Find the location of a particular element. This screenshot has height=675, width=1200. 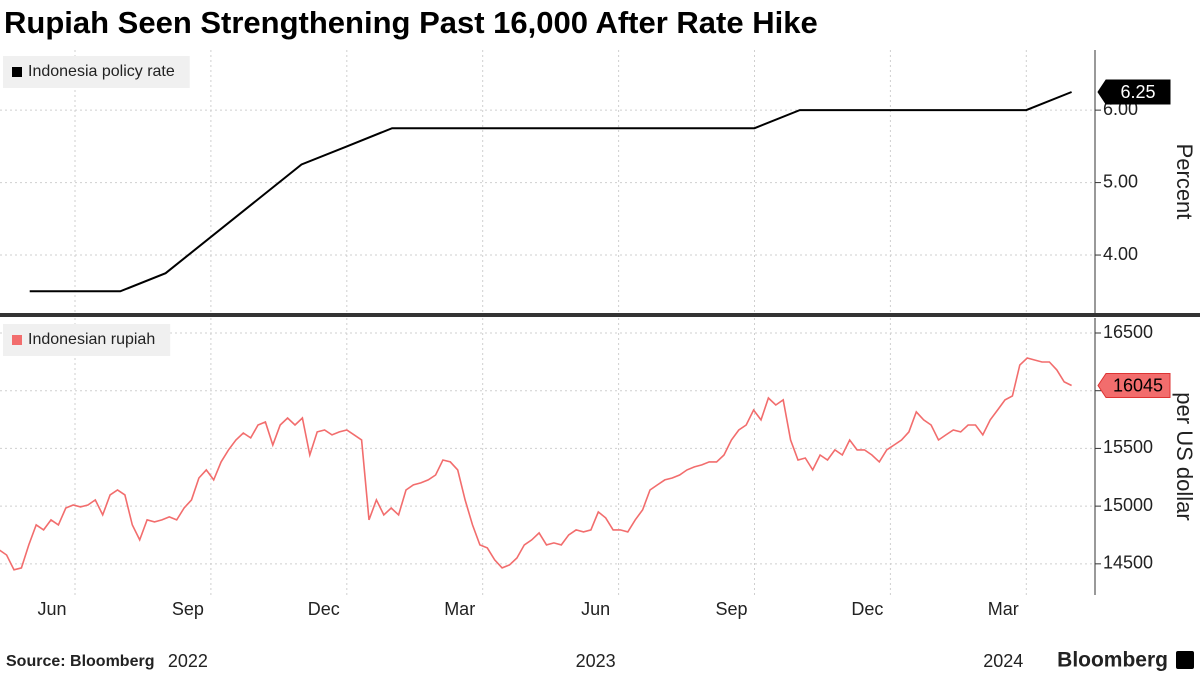

y-axis-label: per US dollar is located at coordinates (1184, 456).